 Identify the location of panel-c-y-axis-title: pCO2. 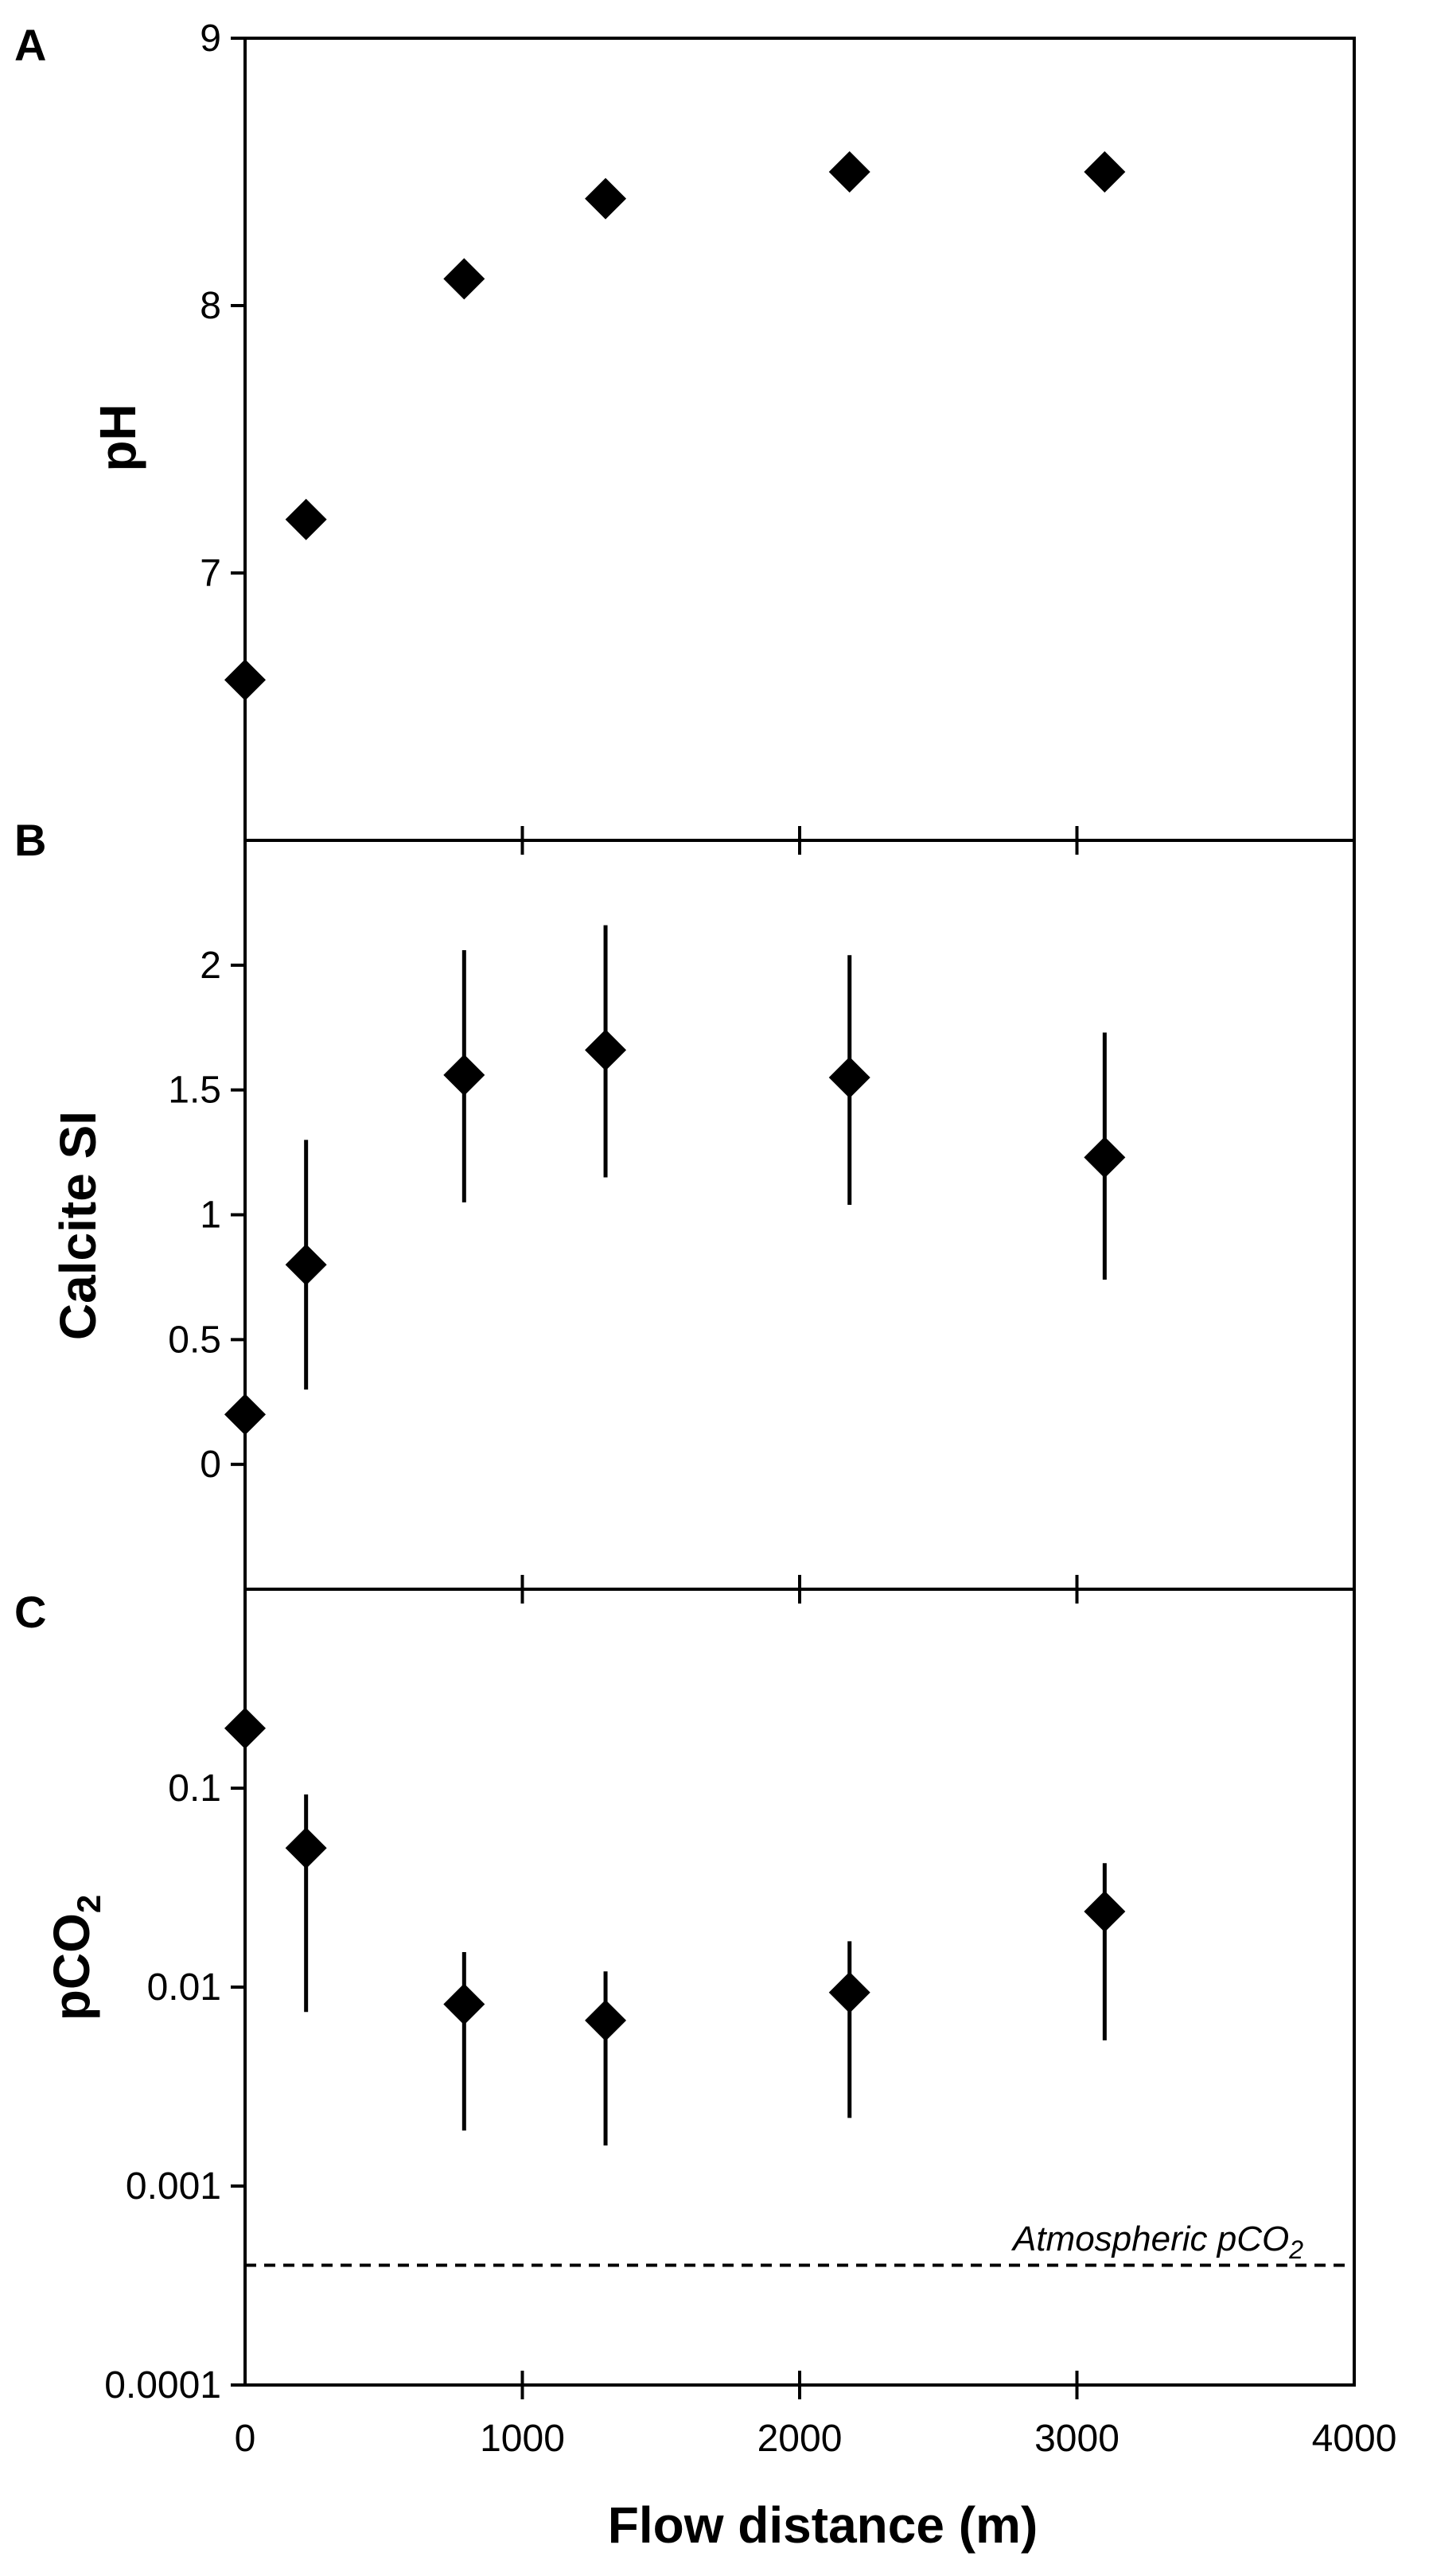
(75, 1958).